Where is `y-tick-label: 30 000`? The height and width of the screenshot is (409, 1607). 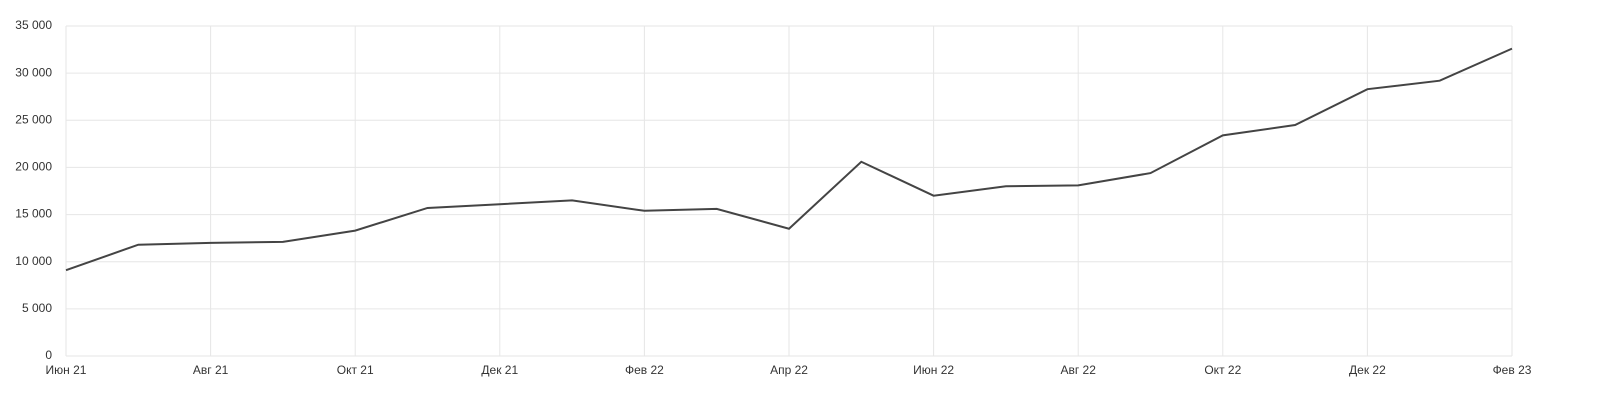 y-tick-label: 30 000 is located at coordinates (33, 72).